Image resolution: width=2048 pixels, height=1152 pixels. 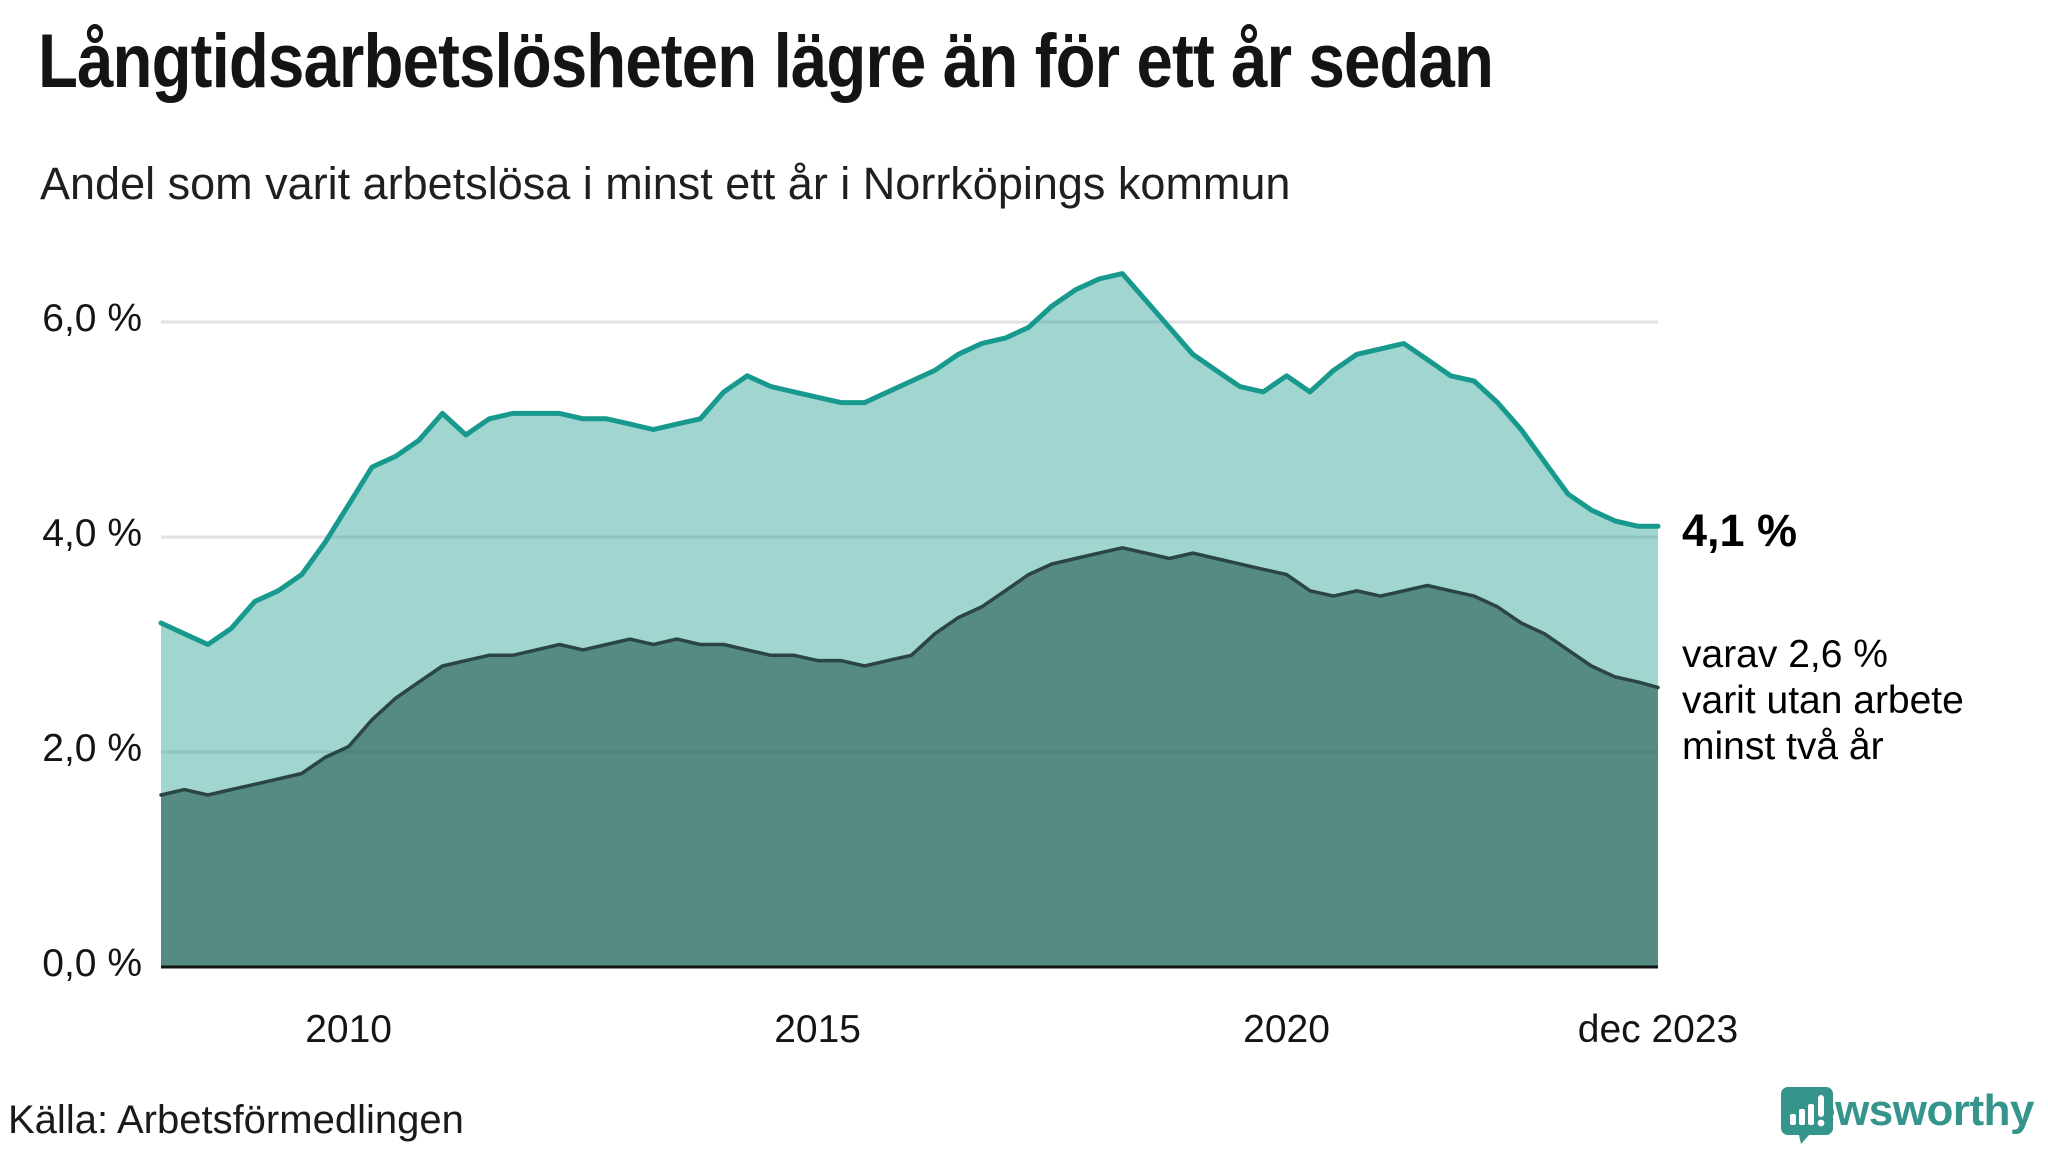 I want to click on x-axis-tick-label: 2020, so click(x=1286, y=1029).